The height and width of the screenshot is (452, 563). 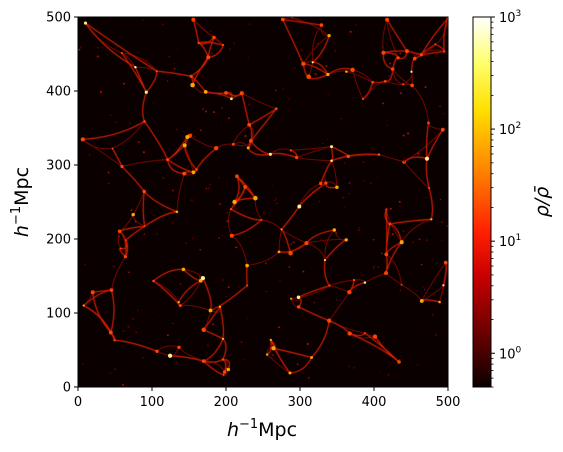 What do you see at coordinates (152, 402) in the screenshot?
I see `x-tick-label: 100` at bounding box center [152, 402].